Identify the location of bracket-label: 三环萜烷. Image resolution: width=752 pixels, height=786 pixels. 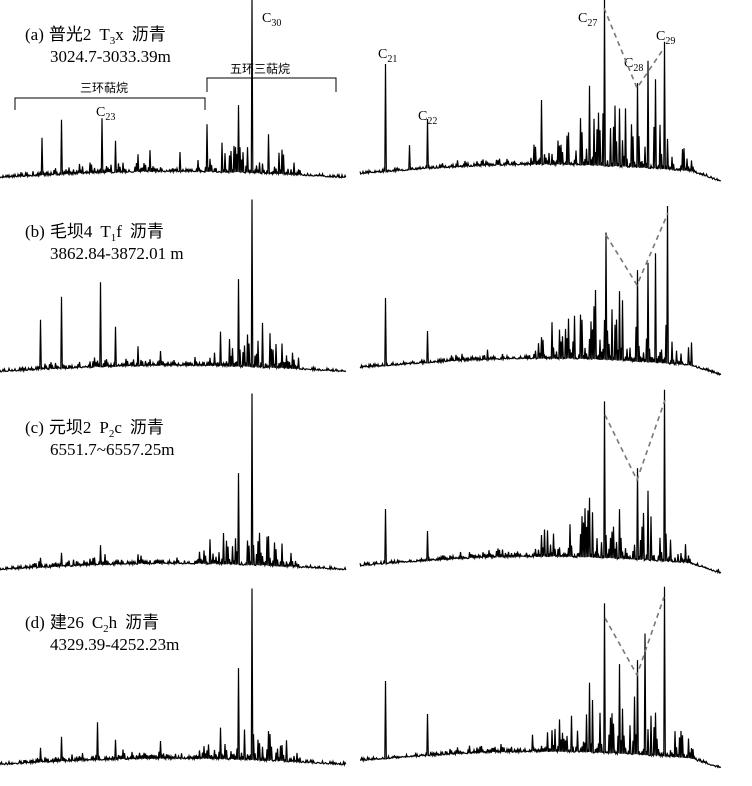
(104, 88).